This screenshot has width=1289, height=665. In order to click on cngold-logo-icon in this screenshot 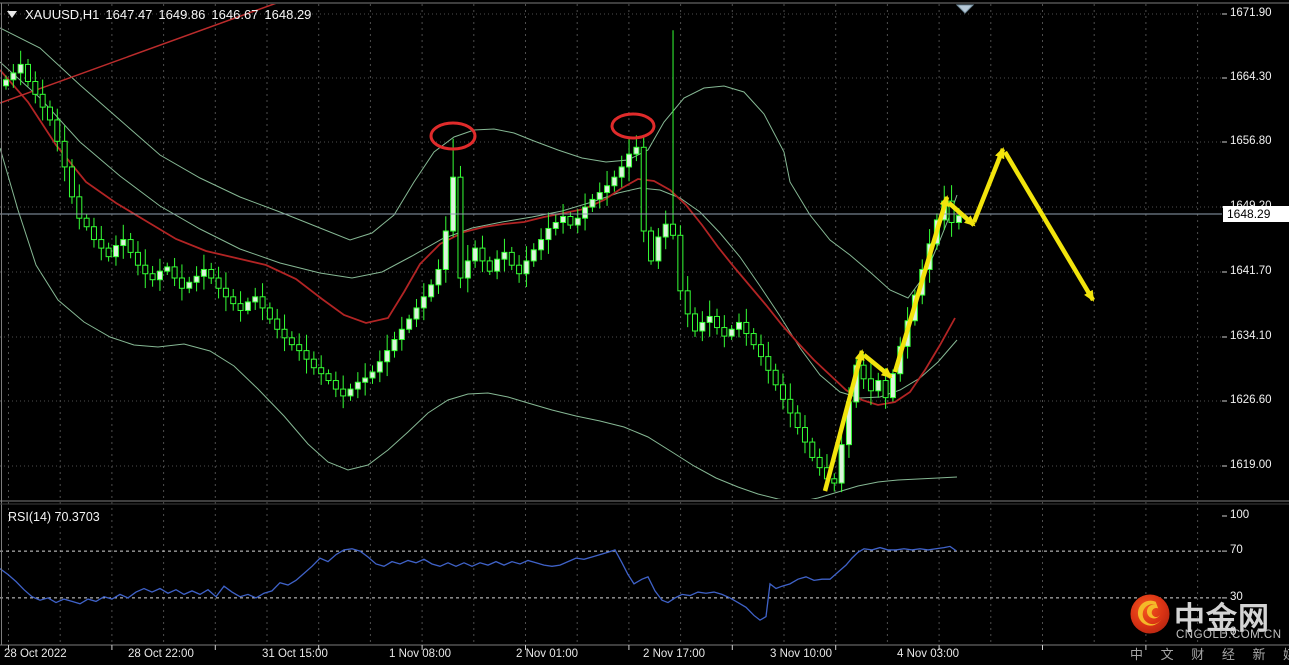, I will do `click(1150, 614)`.